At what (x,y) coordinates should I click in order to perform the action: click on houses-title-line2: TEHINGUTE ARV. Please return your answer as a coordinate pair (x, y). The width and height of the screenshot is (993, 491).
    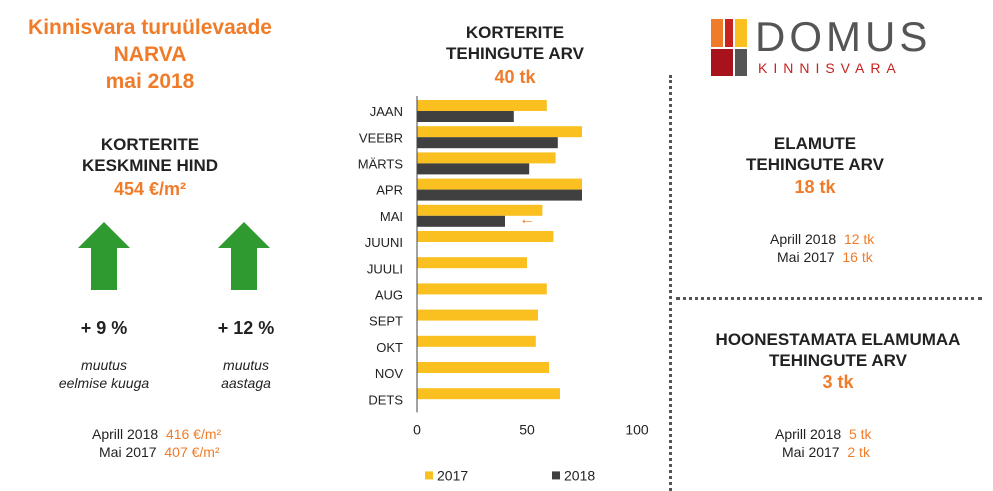
    Looking at the image, I should click on (815, 164).